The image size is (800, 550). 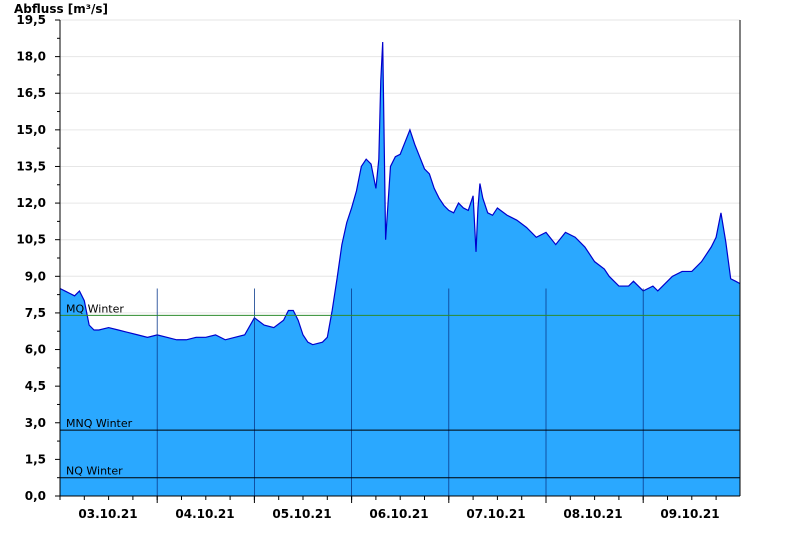 What do you see at coordinates (35, 276) in the screenshot?
I see `y-tick-label: 9,0` at bounding box center [35, 276].